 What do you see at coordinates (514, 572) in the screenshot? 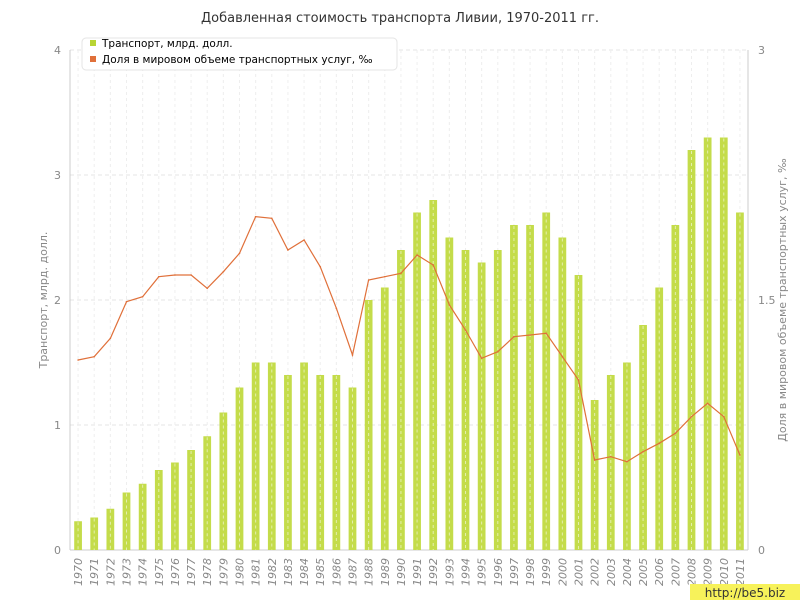
I see `x-tick-label: 1997` at bounding box center [514, 572].